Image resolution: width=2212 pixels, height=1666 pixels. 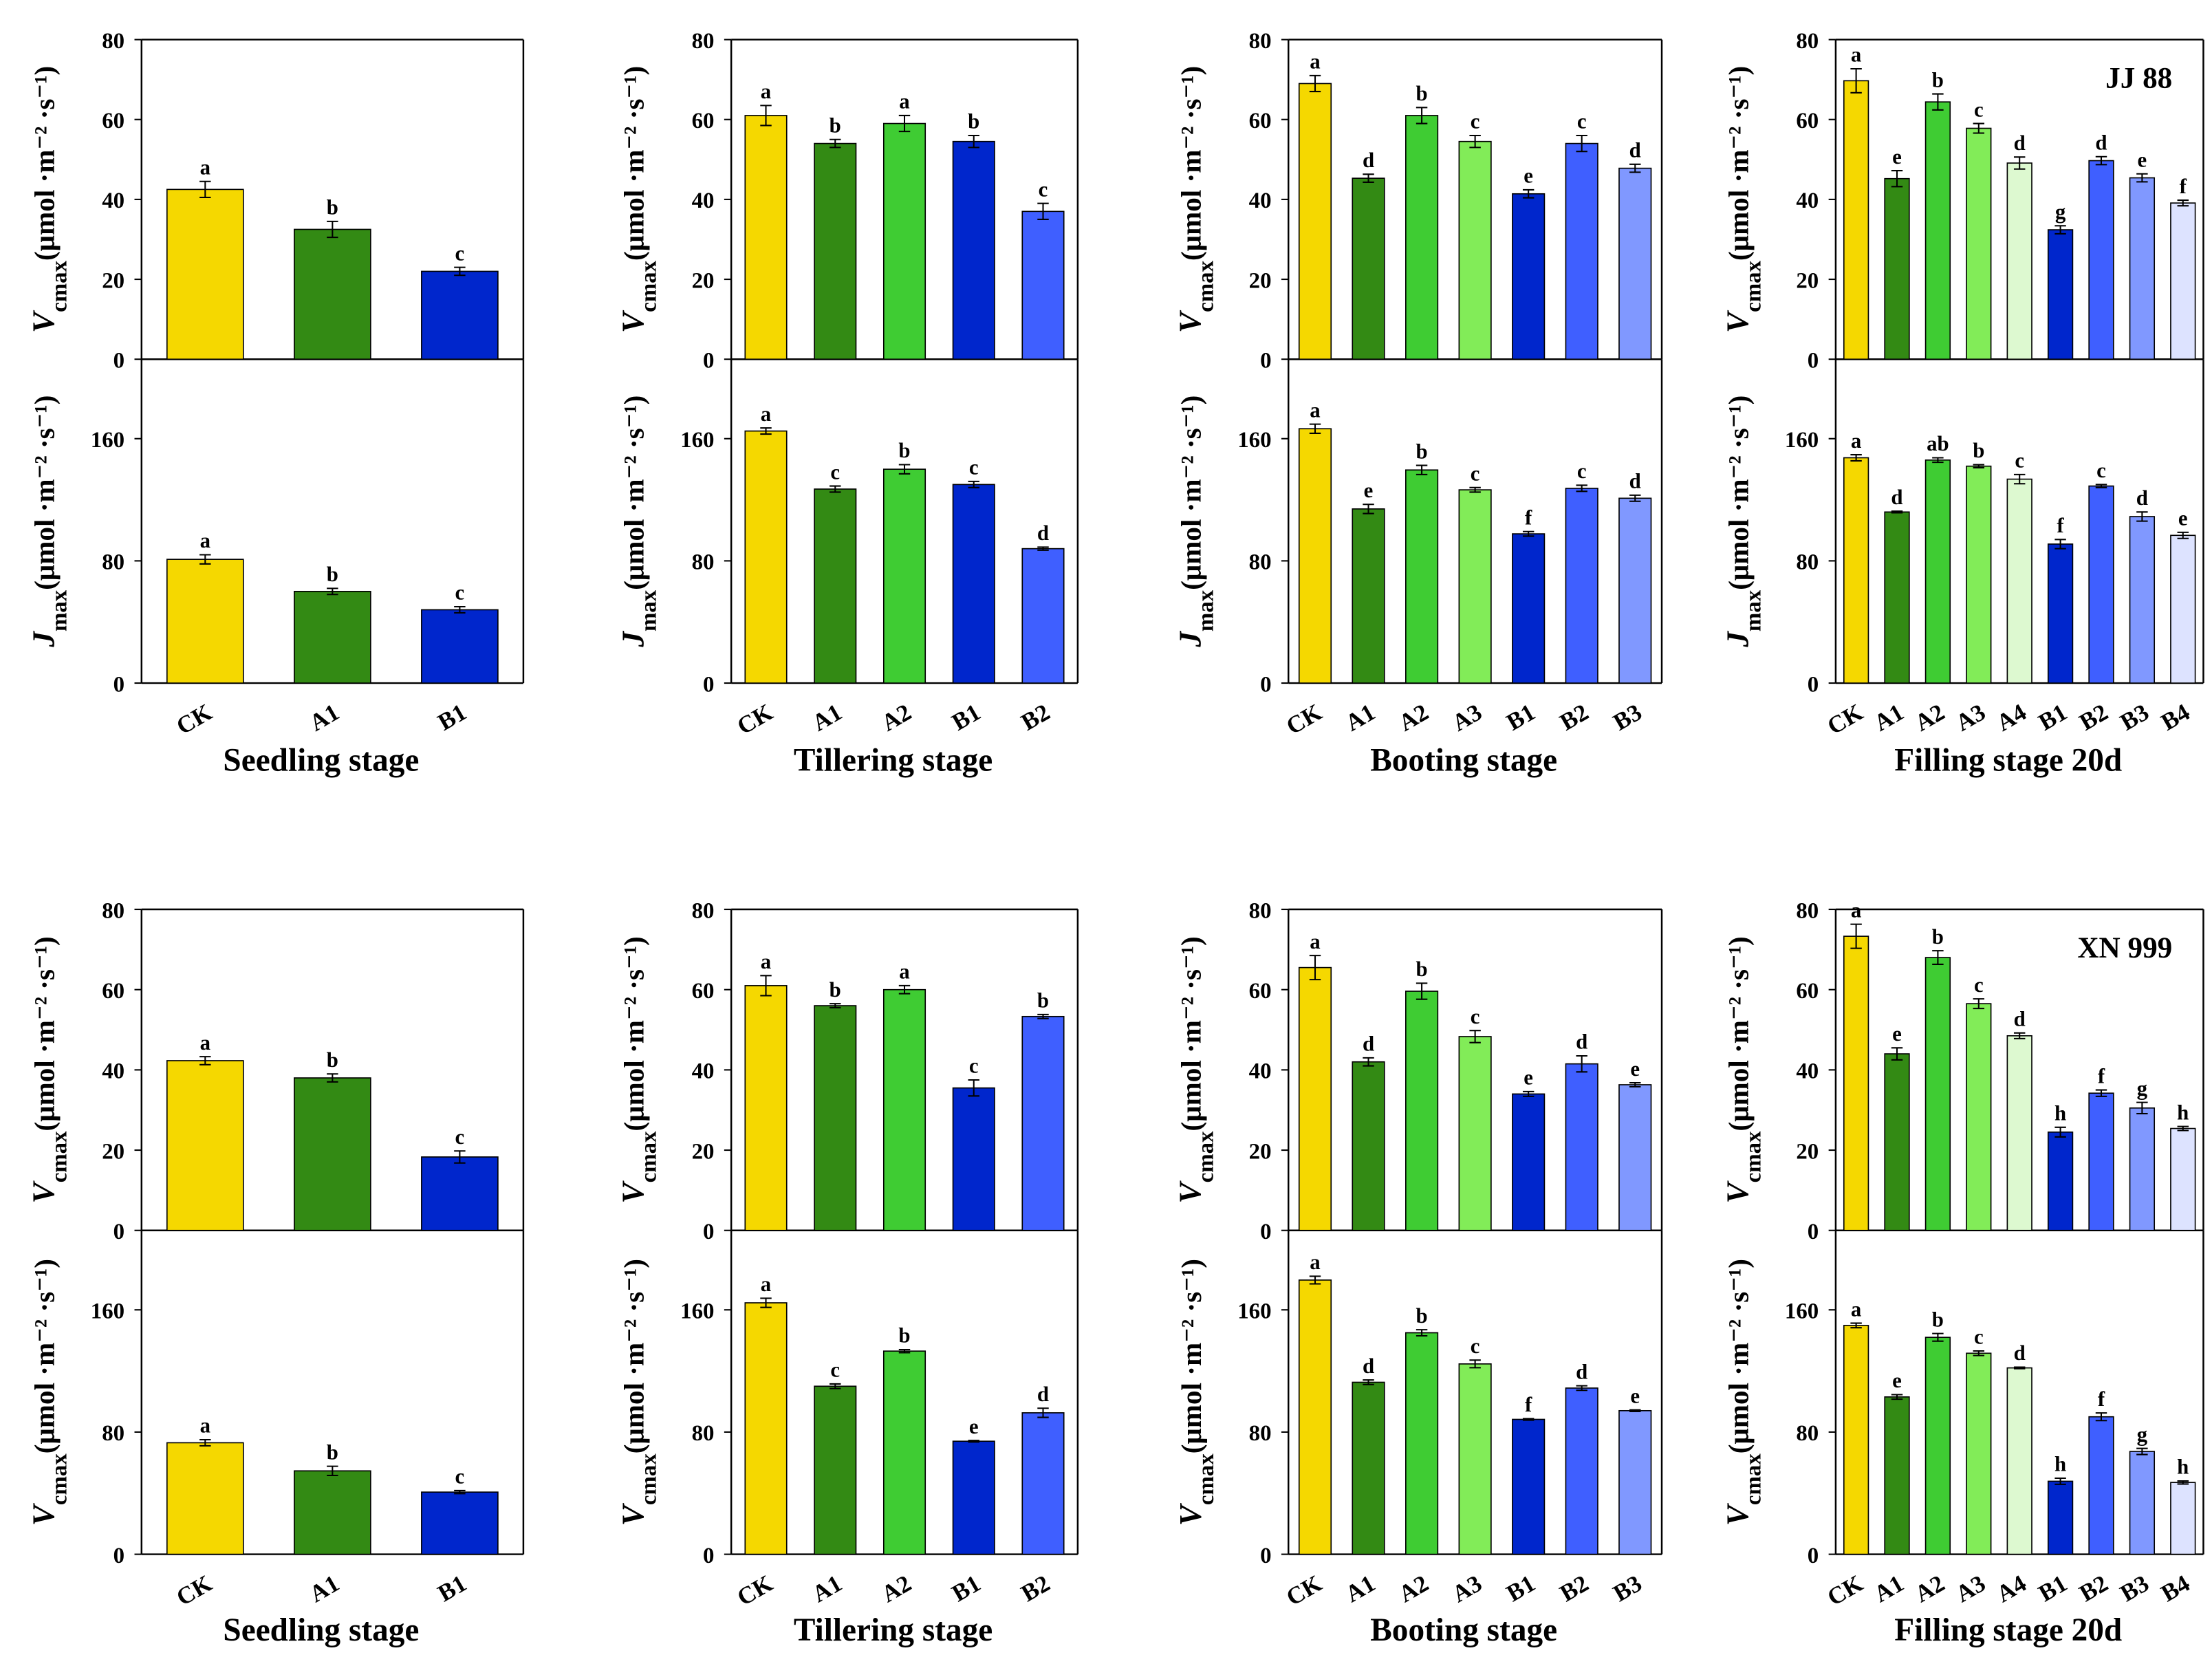 I want to click on chart-panel: 0 20 40 60 80 a d b c e c d Vcmax(μmol ·m⁻² ·s⁻¹), so click(x=1418, y=201).